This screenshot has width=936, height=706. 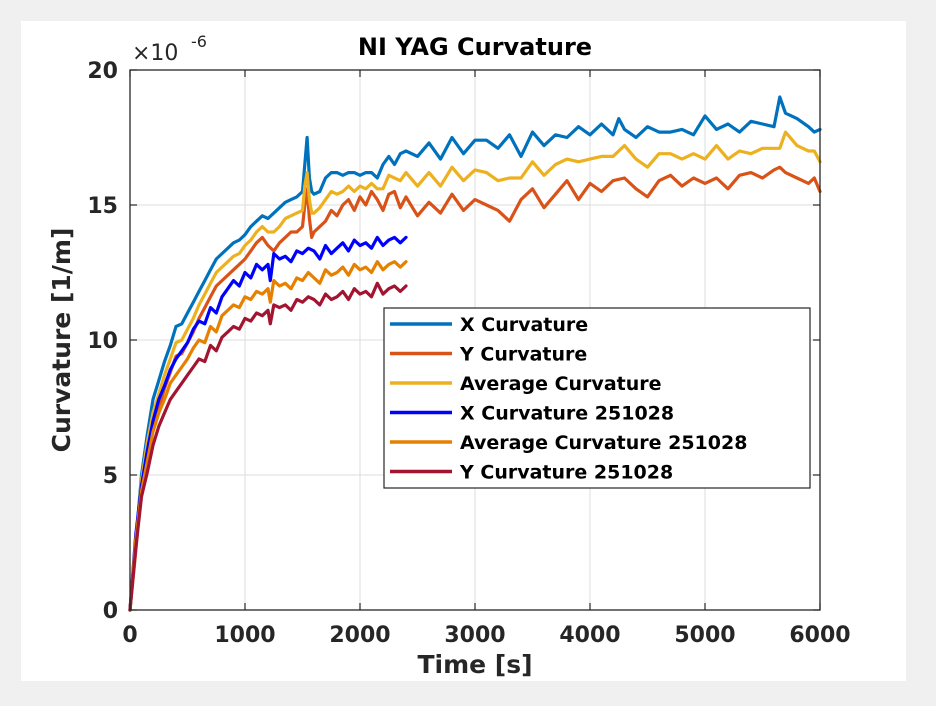 I want to click on legend-label-5: Average Curvature 251028, so click(x=603, y=443).